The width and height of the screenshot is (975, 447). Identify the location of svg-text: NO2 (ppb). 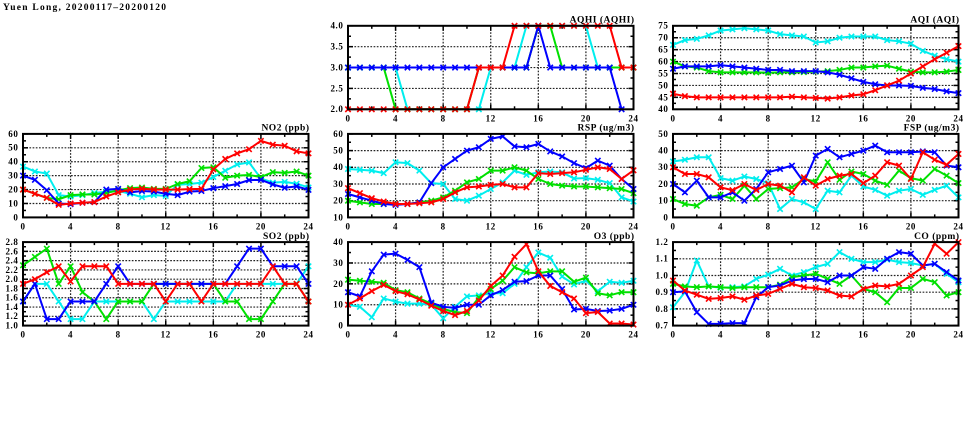
(285, 128).